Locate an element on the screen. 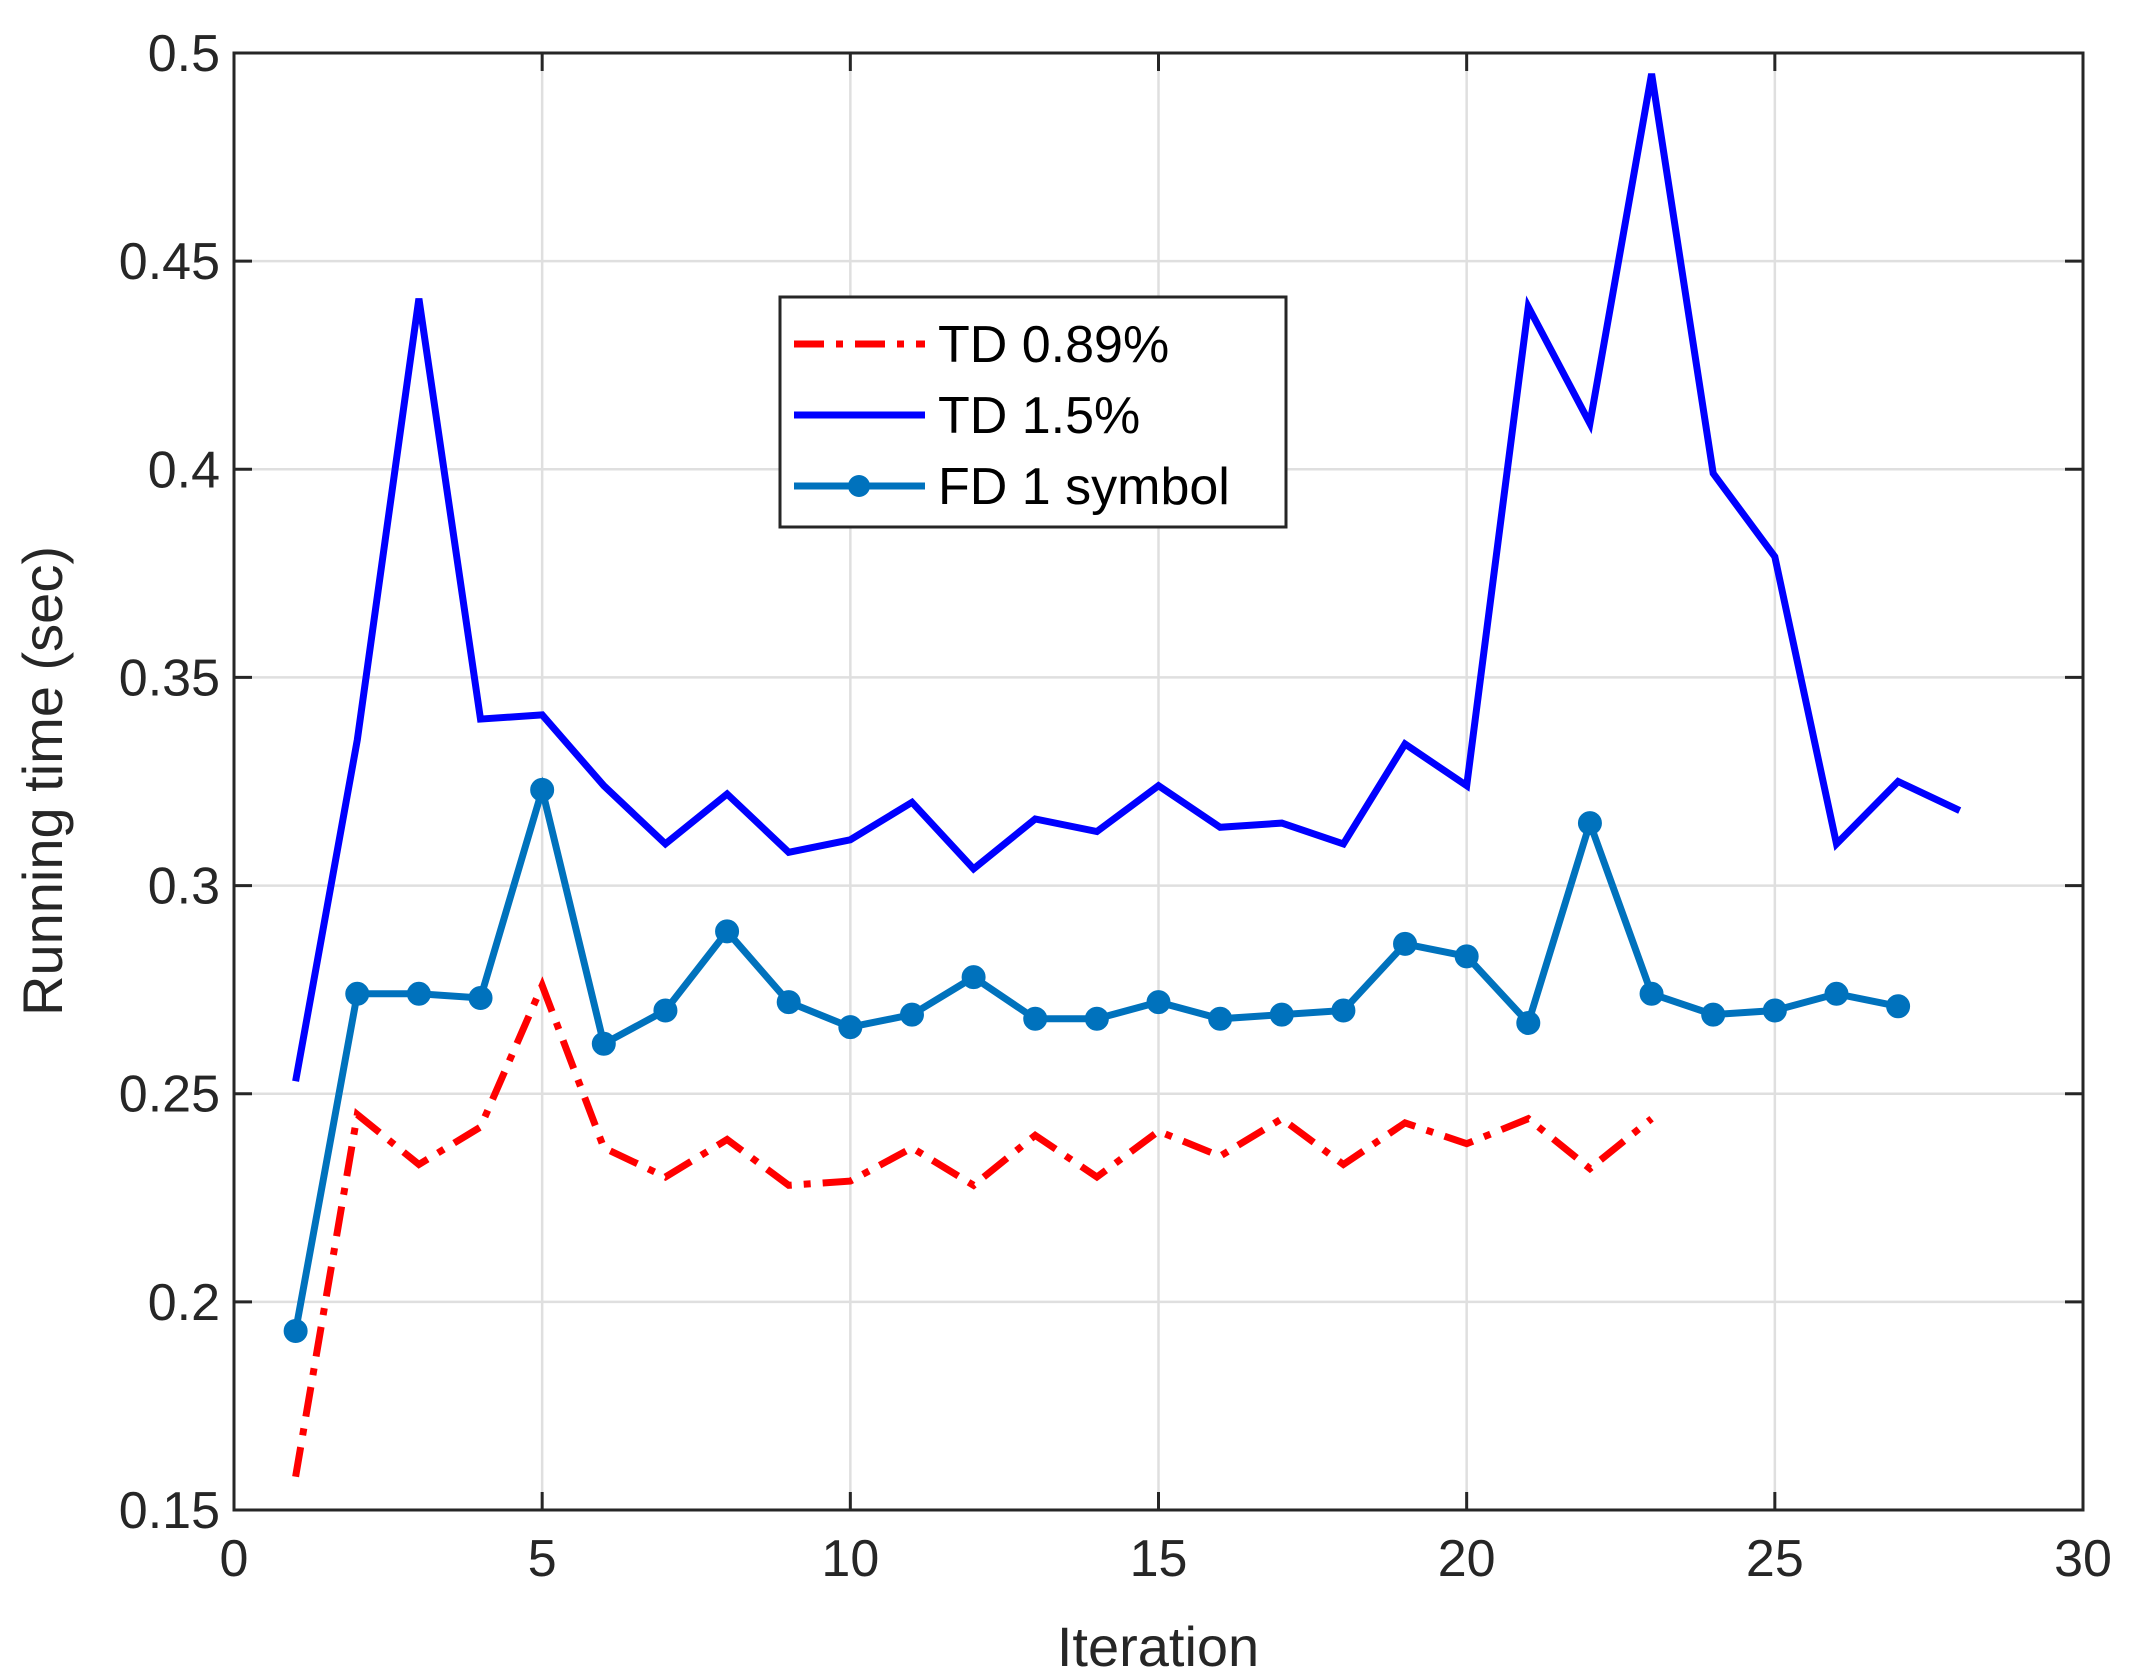  x-axis-label: Iteration is located at coordinates (1158, 1644).